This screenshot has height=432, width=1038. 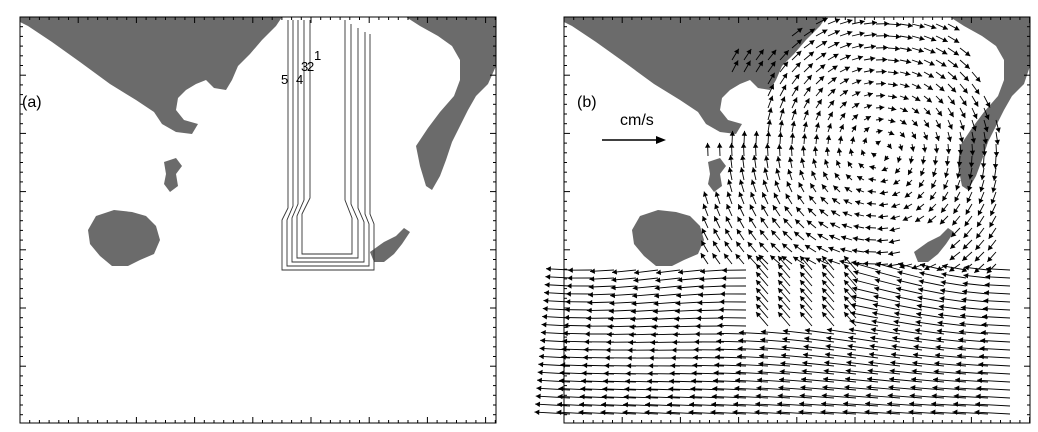 What do you see at coordinates (124, 238) in the screenshot?
I see `island-large` at bounding box center [124, 238].